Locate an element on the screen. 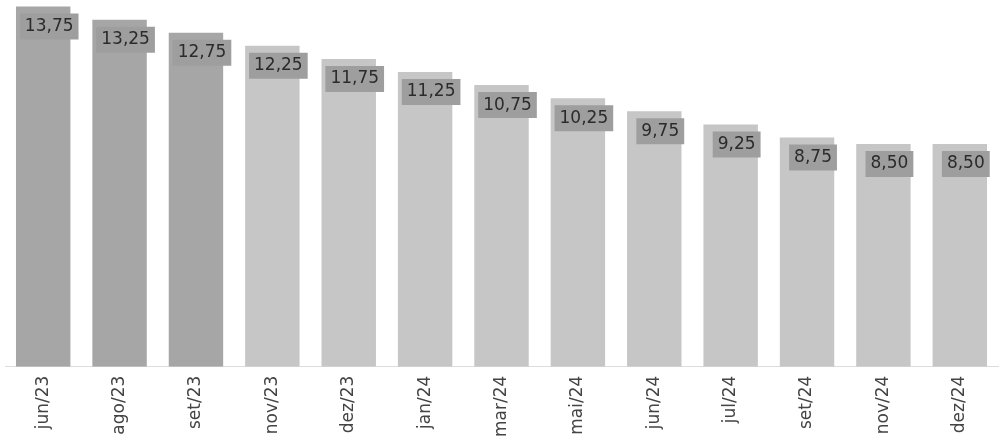 This screenshot has height=445, width=1003. x-tick-label: set/24 is located at coordinates (805, 402).